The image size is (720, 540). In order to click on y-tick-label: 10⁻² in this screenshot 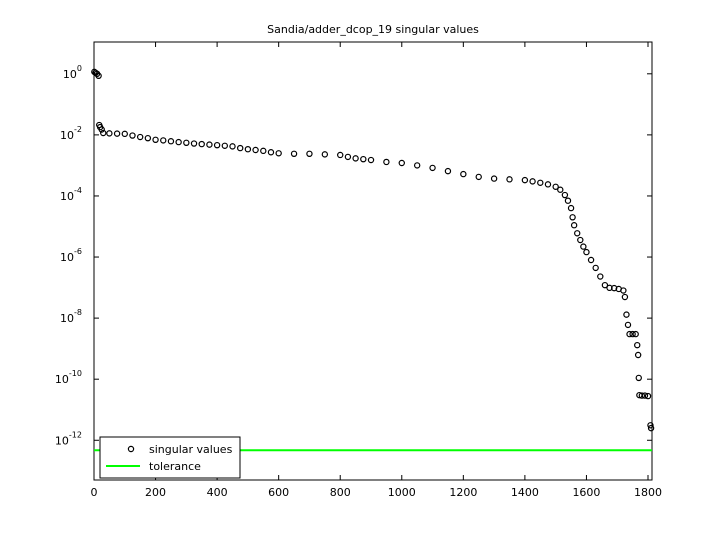, I will do `click(71, 133)`.